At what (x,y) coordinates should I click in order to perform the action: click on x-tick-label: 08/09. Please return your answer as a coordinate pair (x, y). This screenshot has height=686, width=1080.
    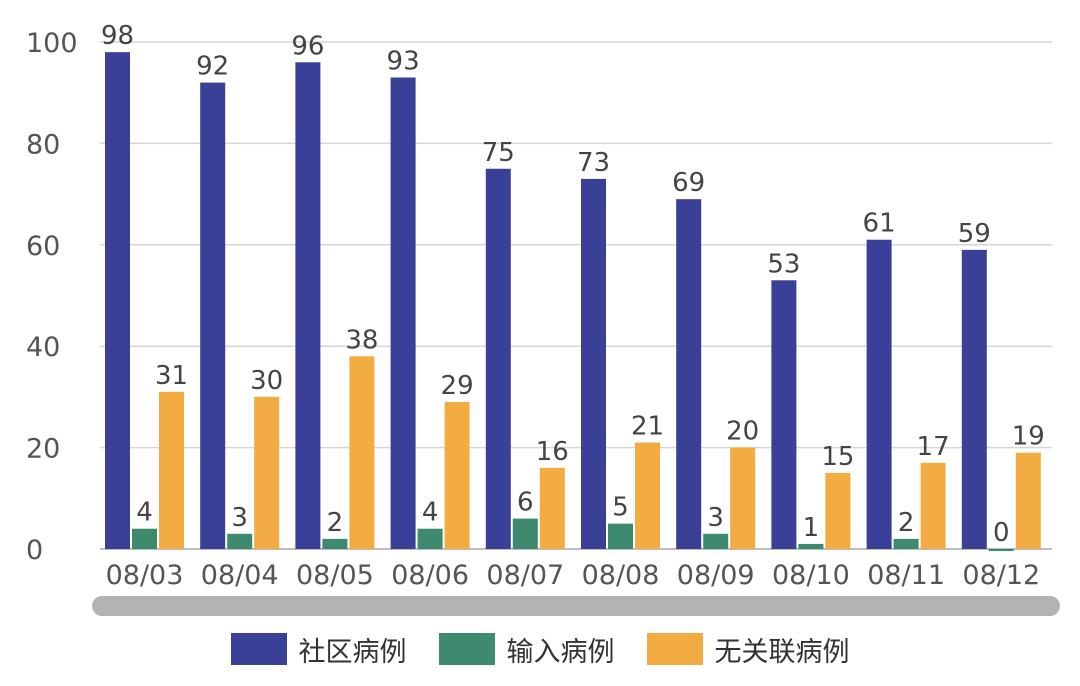
    Looking at the image, I should click on (716, 575).